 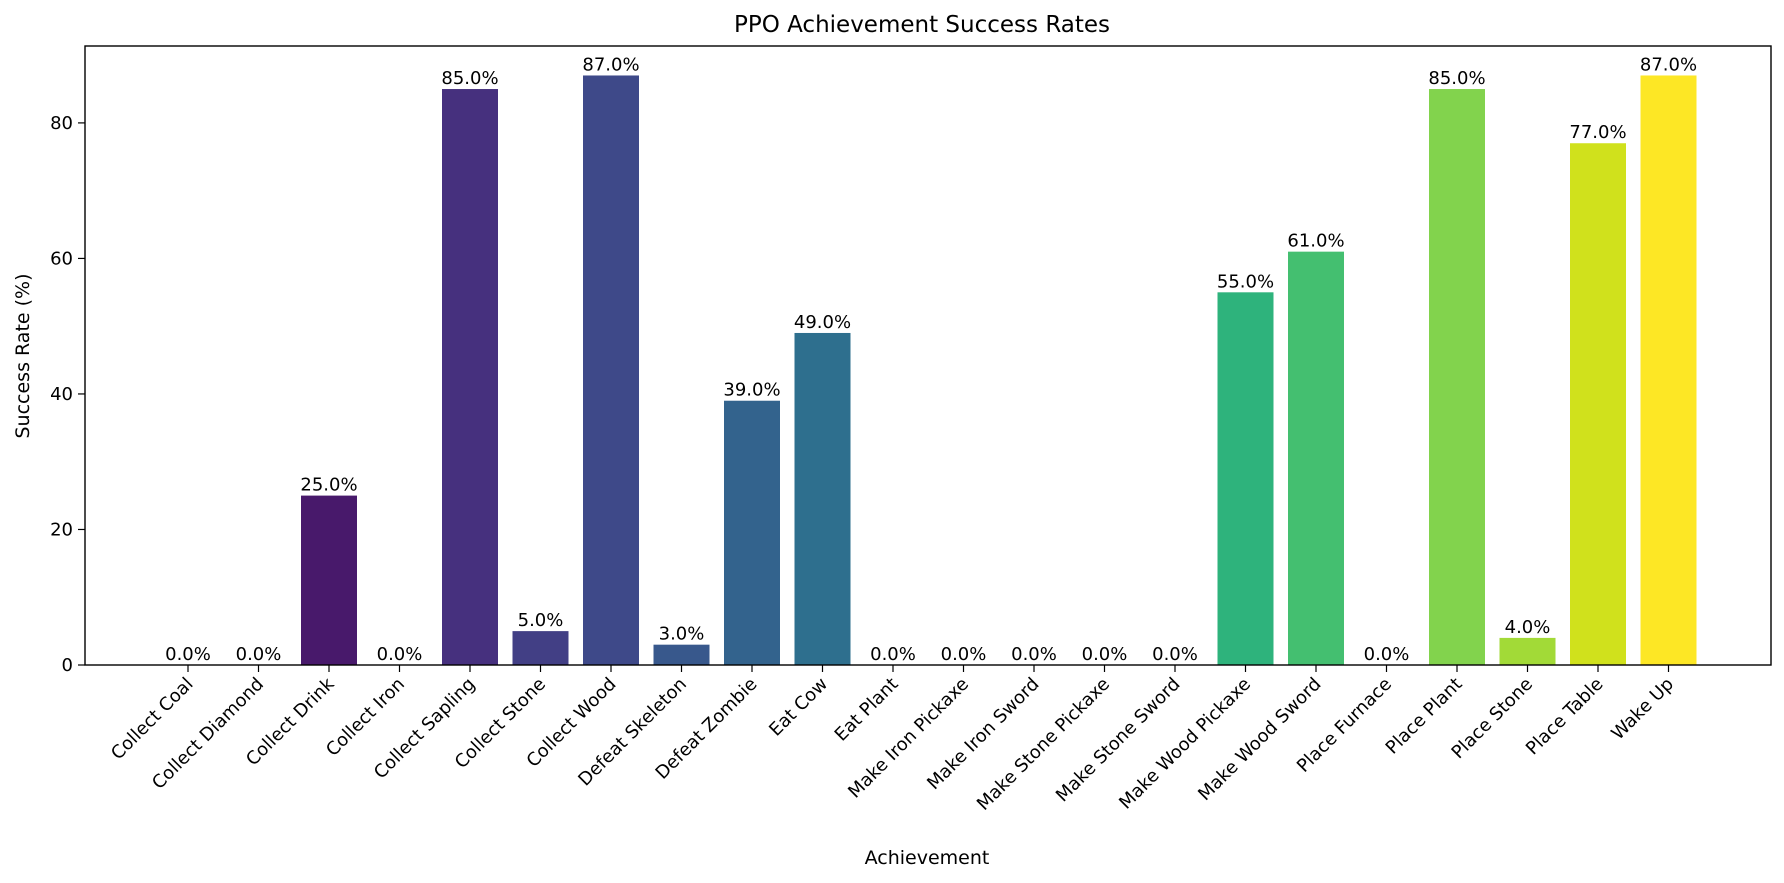 What do you see at coordinates (61, 529) in the screenshot?
I see `y-tick-label-20: 20` at bounding box center [61, 529].